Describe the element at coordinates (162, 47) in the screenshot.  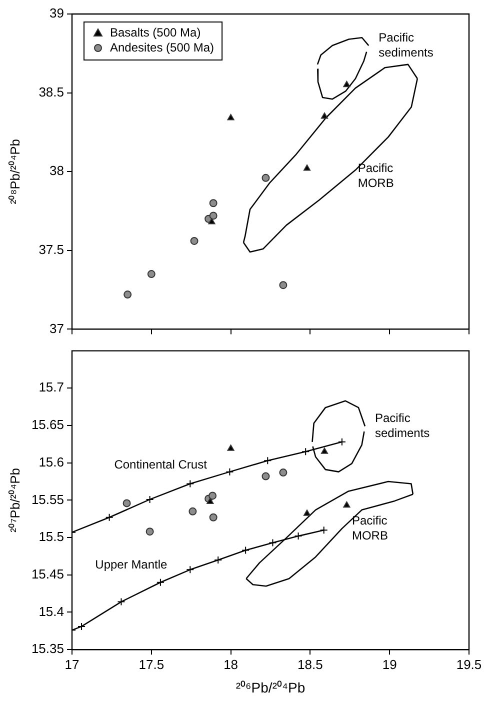
I see `legend-label: Andesites (500 Ma)` at that location.